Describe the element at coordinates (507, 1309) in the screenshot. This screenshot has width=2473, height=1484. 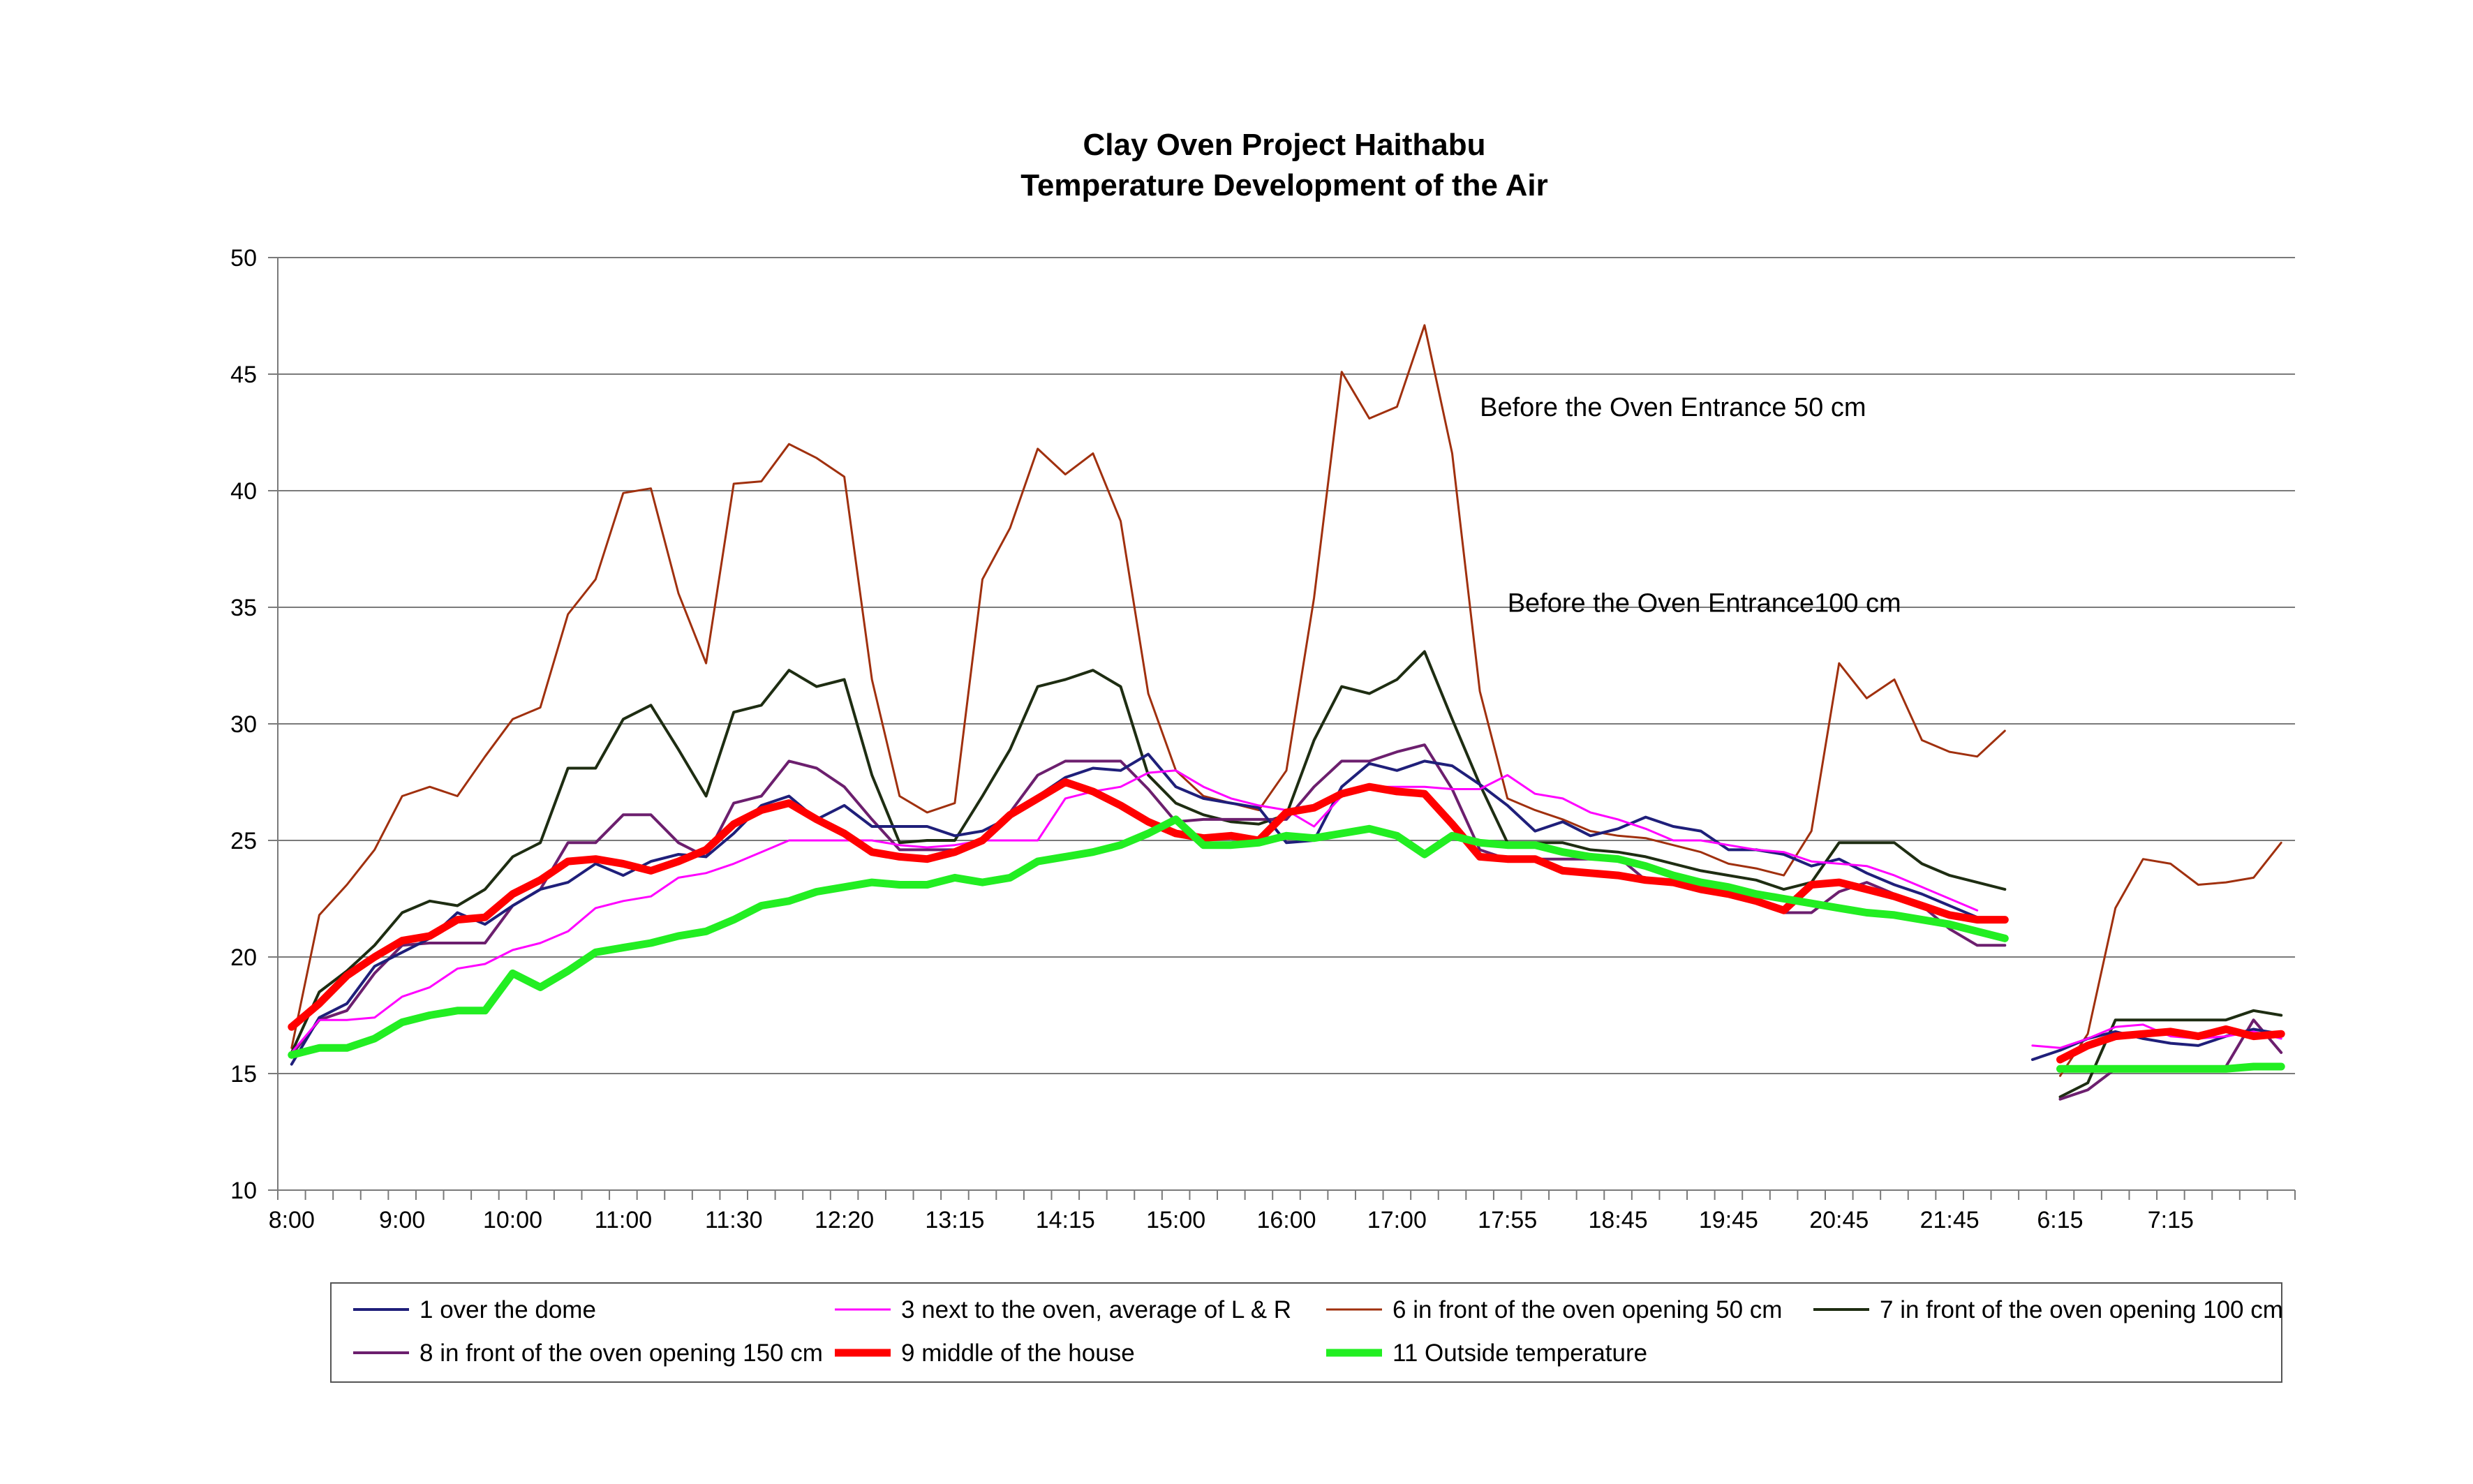
I see `legend-label: 1 over the dome` at that location.